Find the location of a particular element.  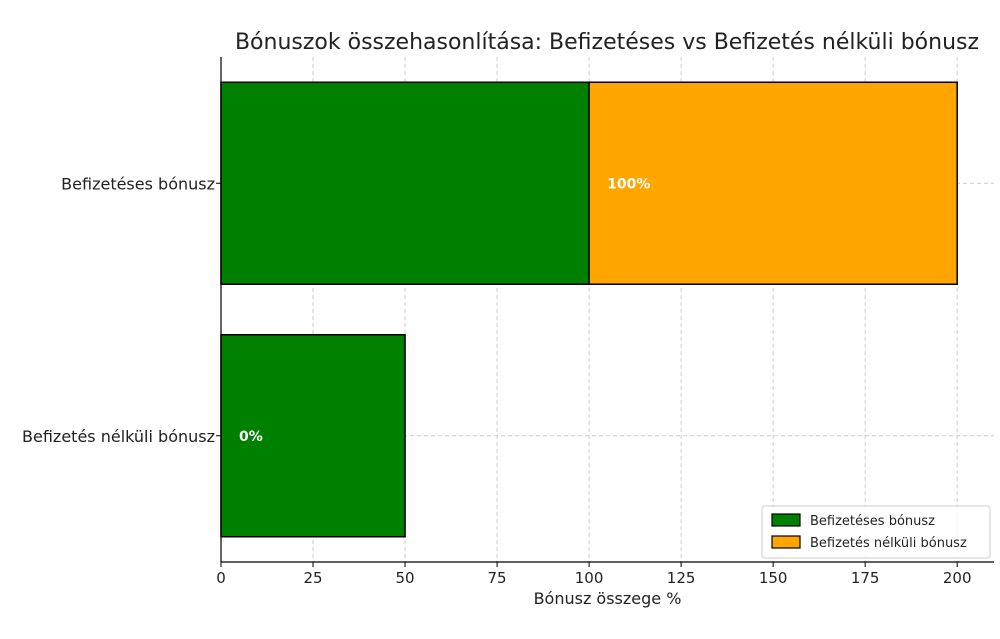

x-tick-label-4: 100 is located at coordinates (589, 578).